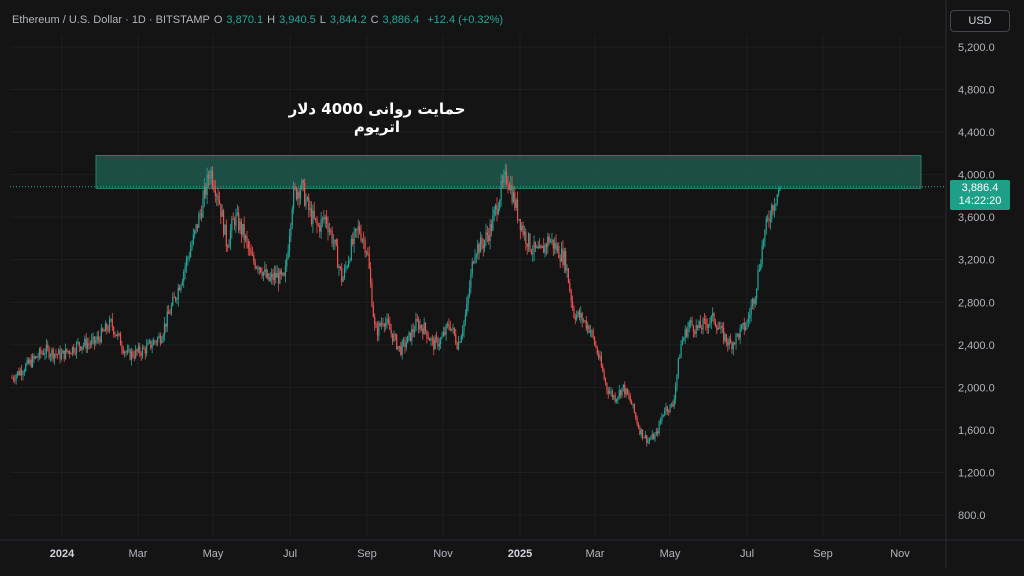 This screenshot has width=1024, height=576. Describe the element at coordinates (980, 21) in the screenshot. I see `currency-button: USD` at that location.